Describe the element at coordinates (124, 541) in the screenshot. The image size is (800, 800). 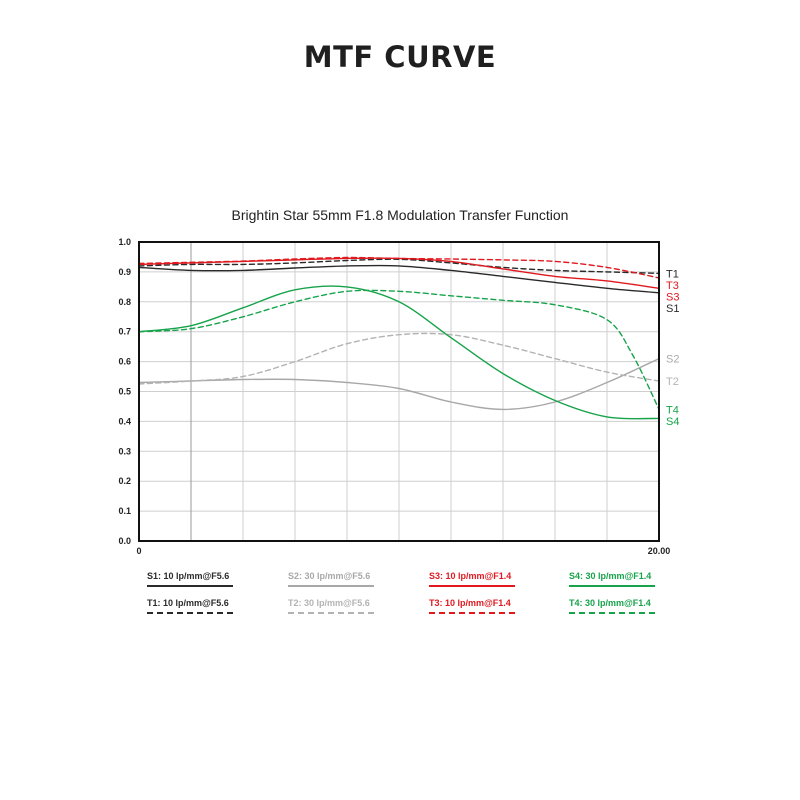
I see `y-tick-label: 0.0` at that location.